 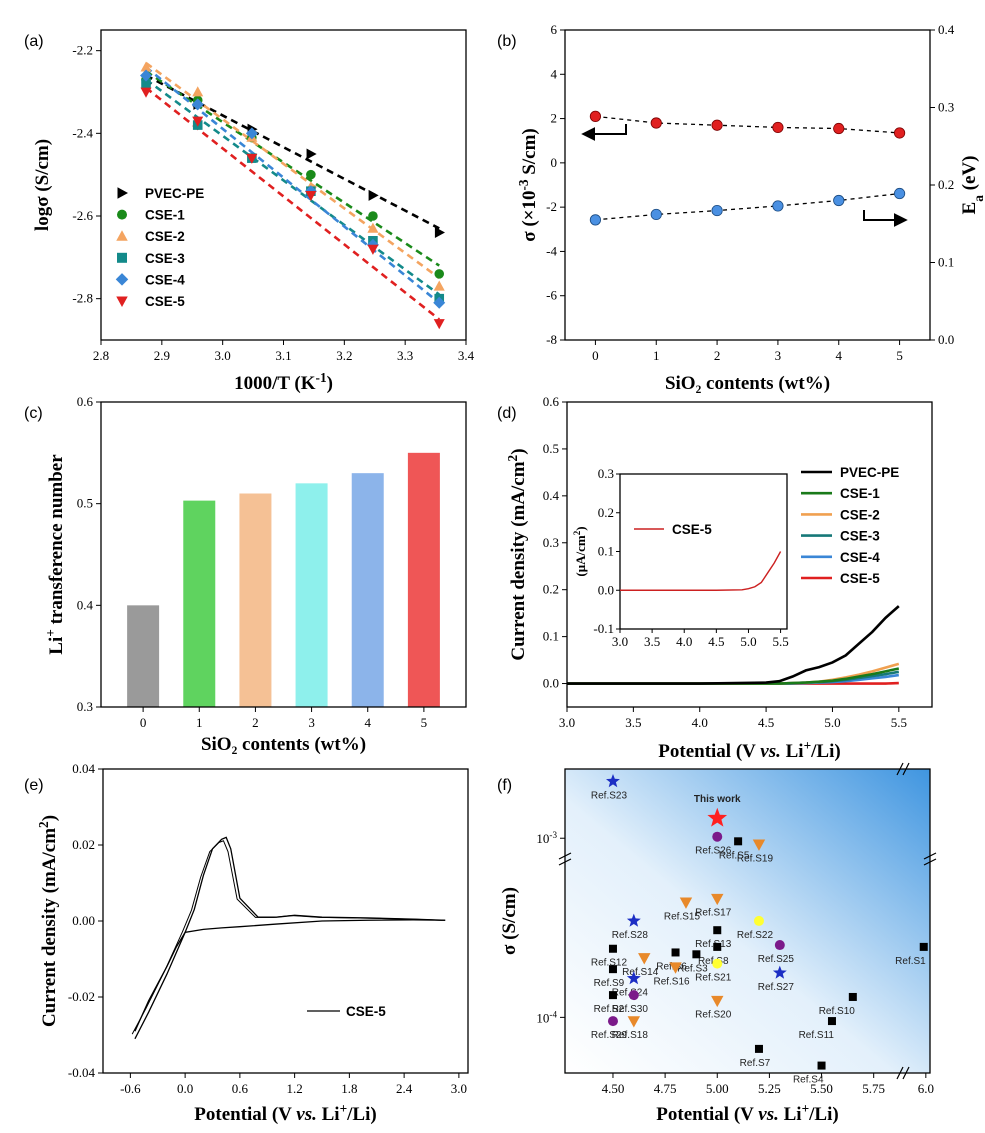 What do you see at coordinates (808, 1080) in the screenshot?
I see `ref-label: Ref.S4` at bounding box center [808, 1080].